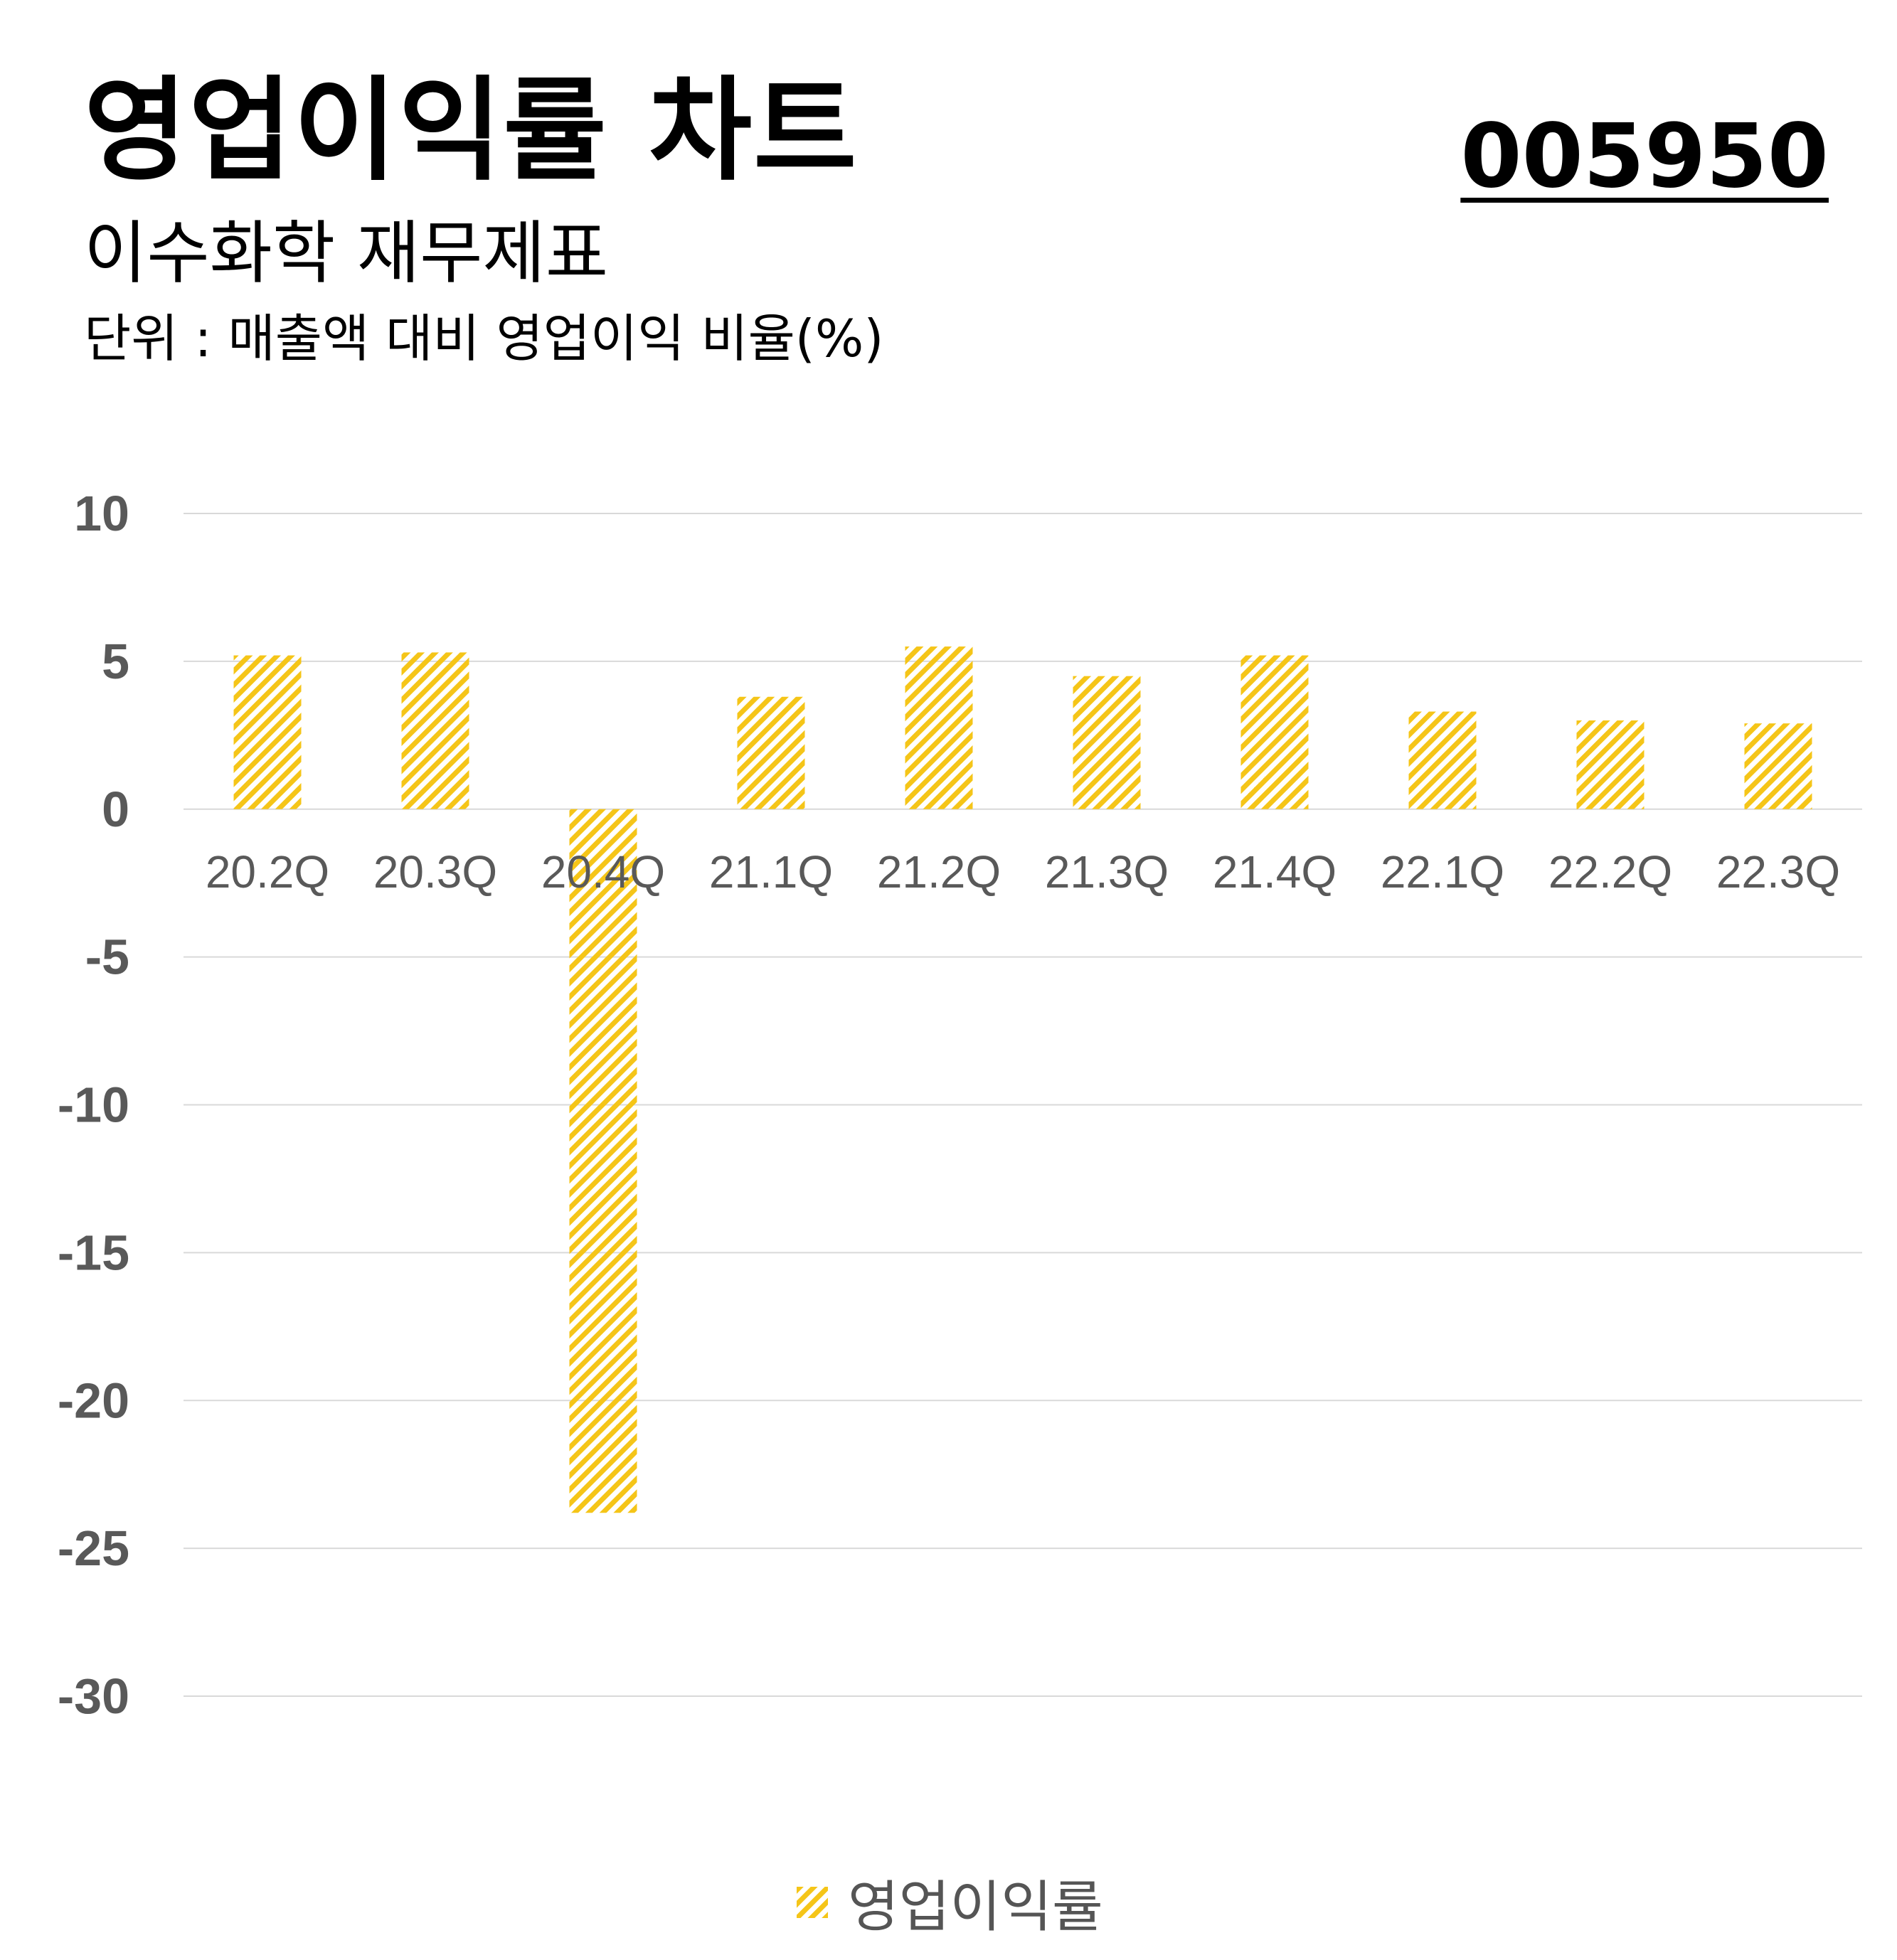  What do you see at coordinates (346, 253) in the screenshot?
I see `chart-subtitle: 이수화학 재무제표` at bounding box center [346, 253].